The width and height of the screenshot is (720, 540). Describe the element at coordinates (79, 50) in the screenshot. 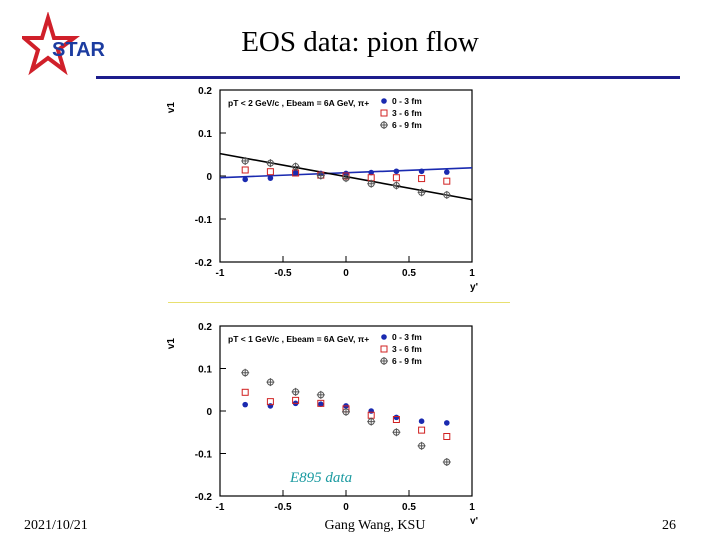

I see `logo-text: STAR` at that location.